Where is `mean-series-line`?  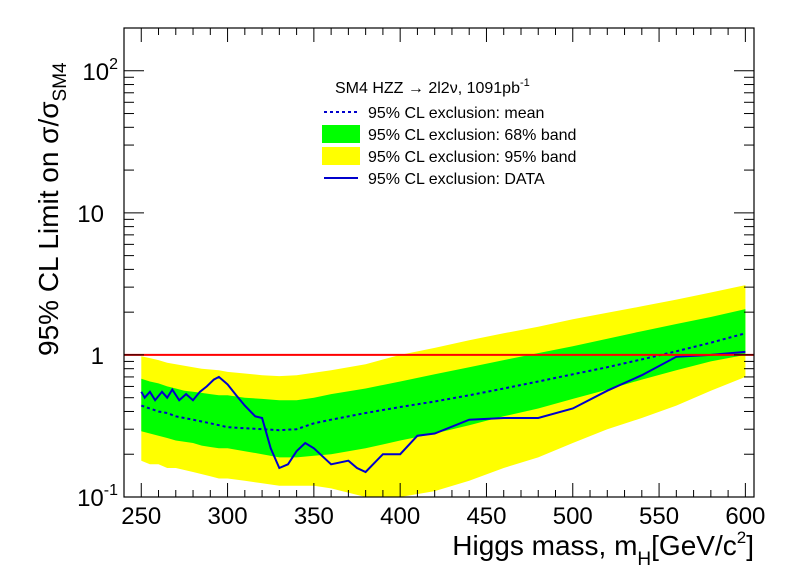 mean-series-line is located at coordinates (443, 382).